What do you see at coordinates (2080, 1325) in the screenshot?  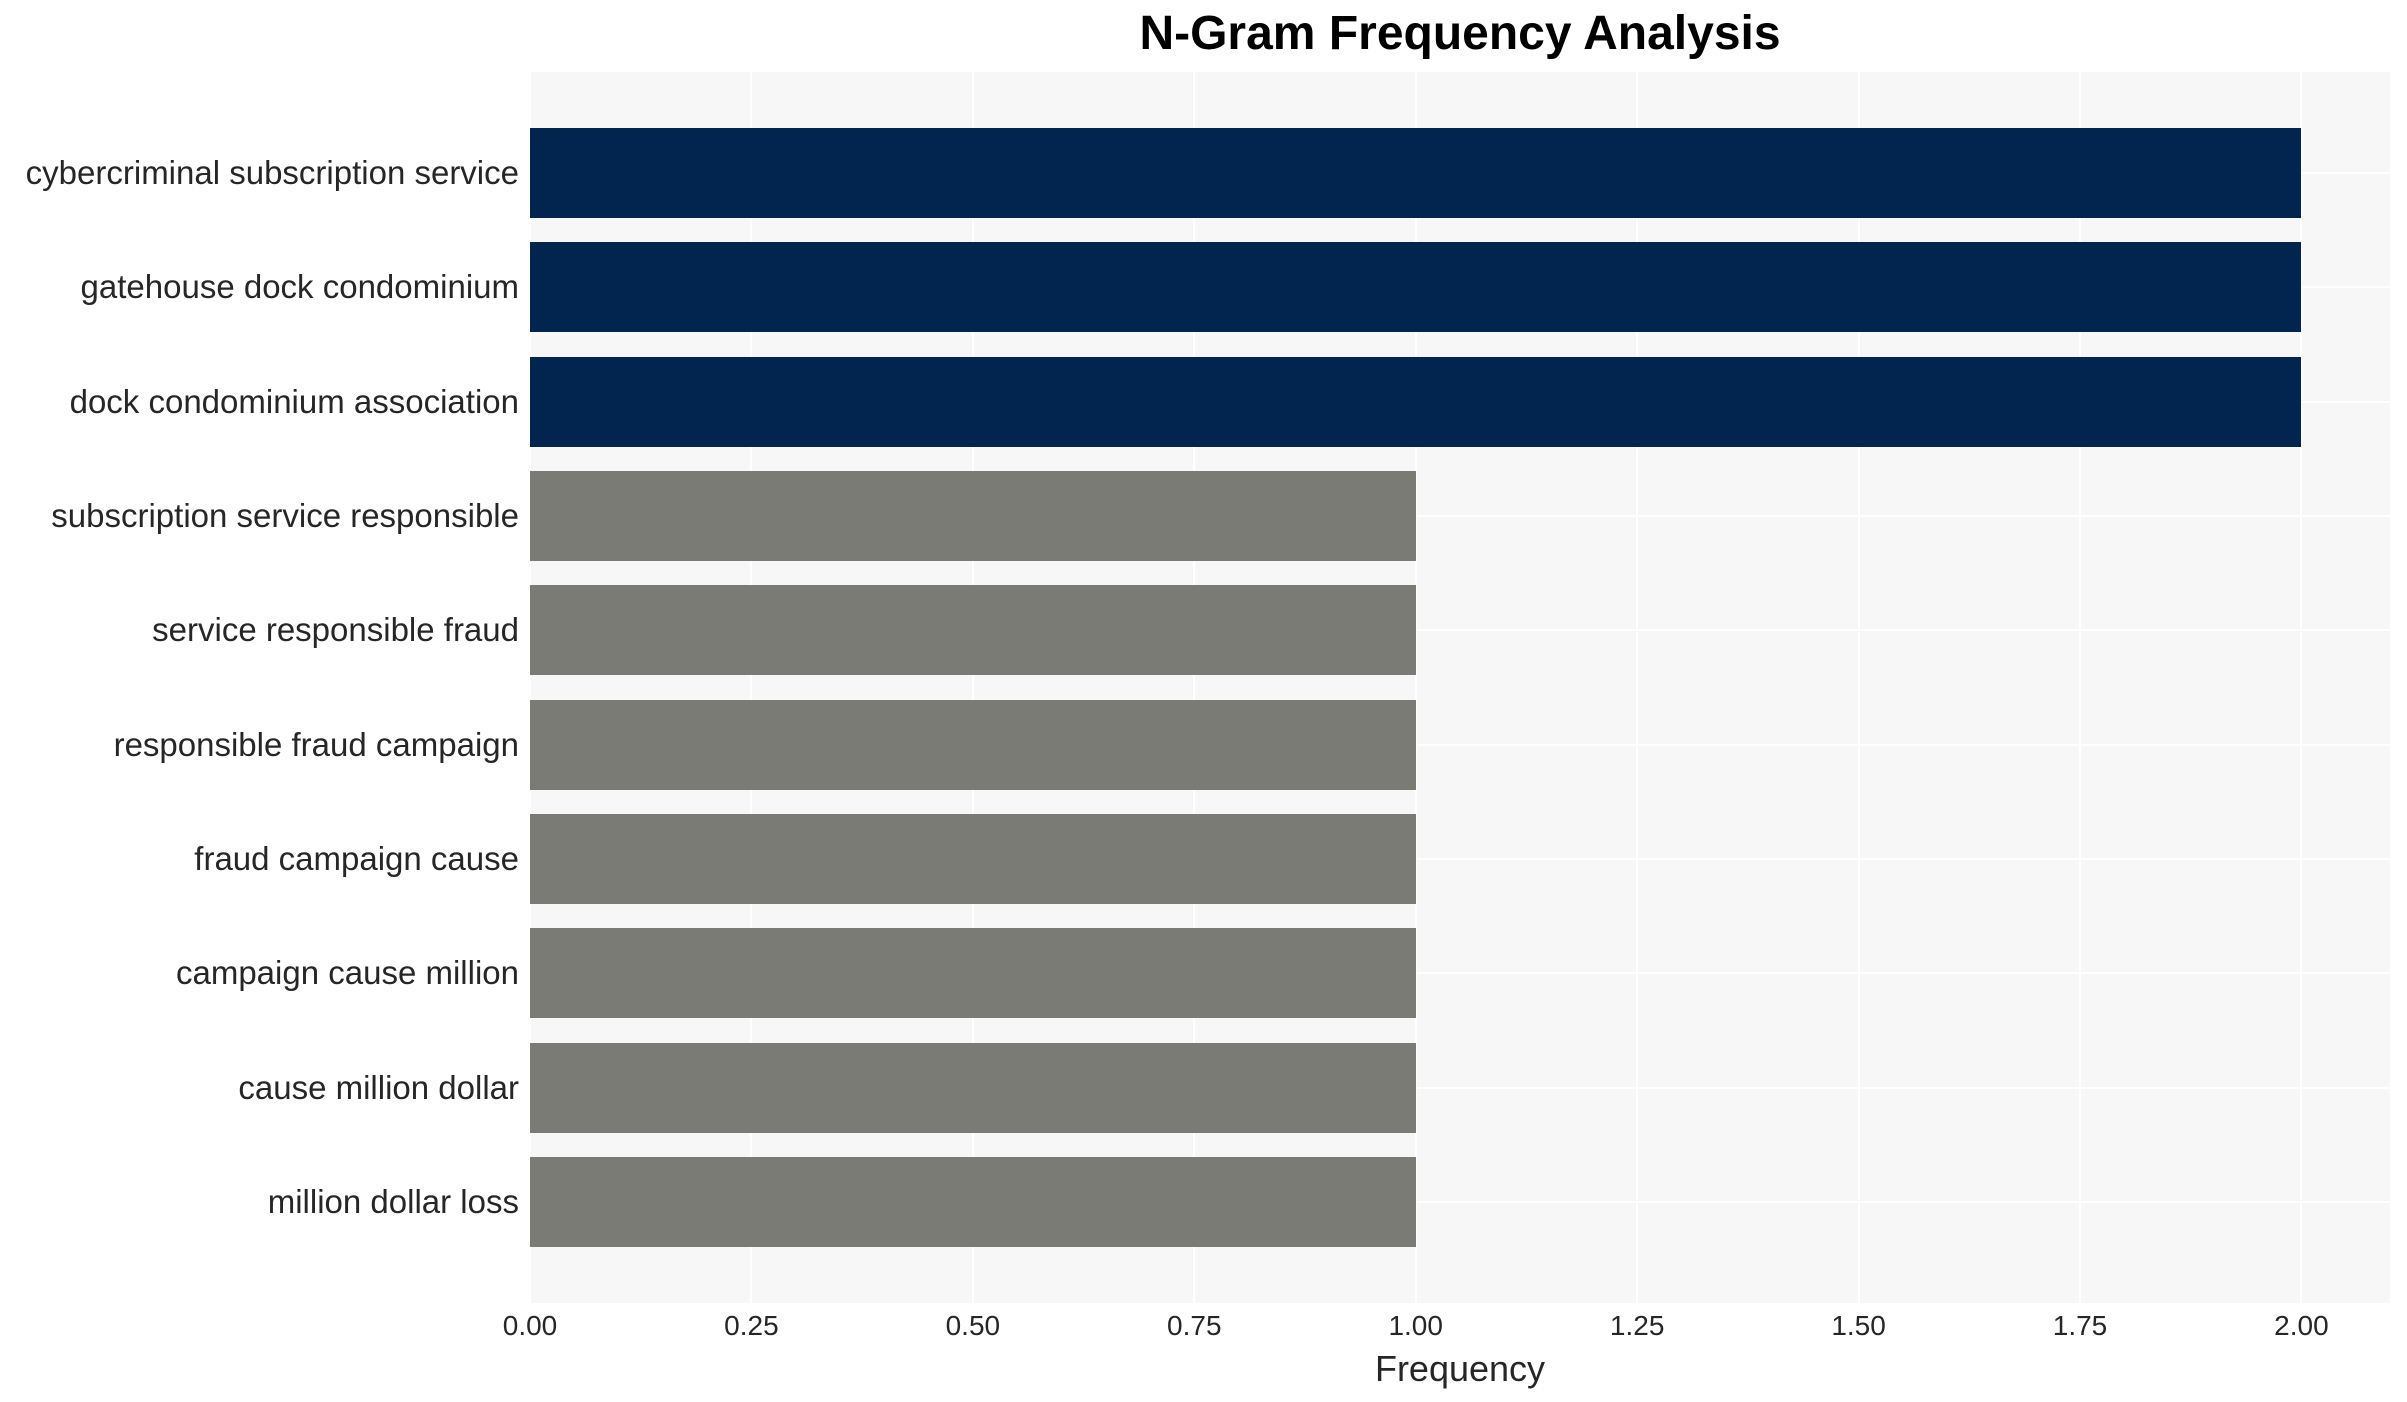 I see `x-tick-label: 1.75` at bounding box center [2080, 1325].